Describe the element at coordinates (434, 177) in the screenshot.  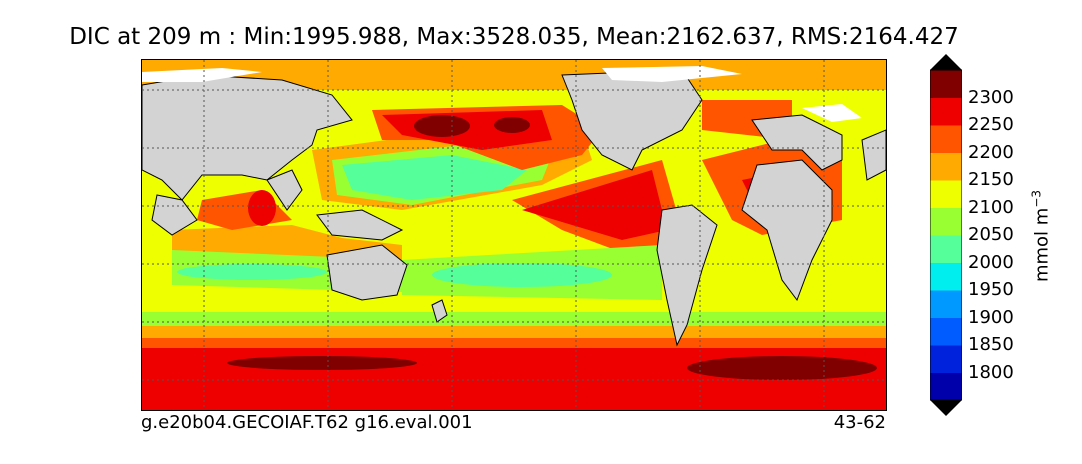
I see `north-pacific-2050` at that location.